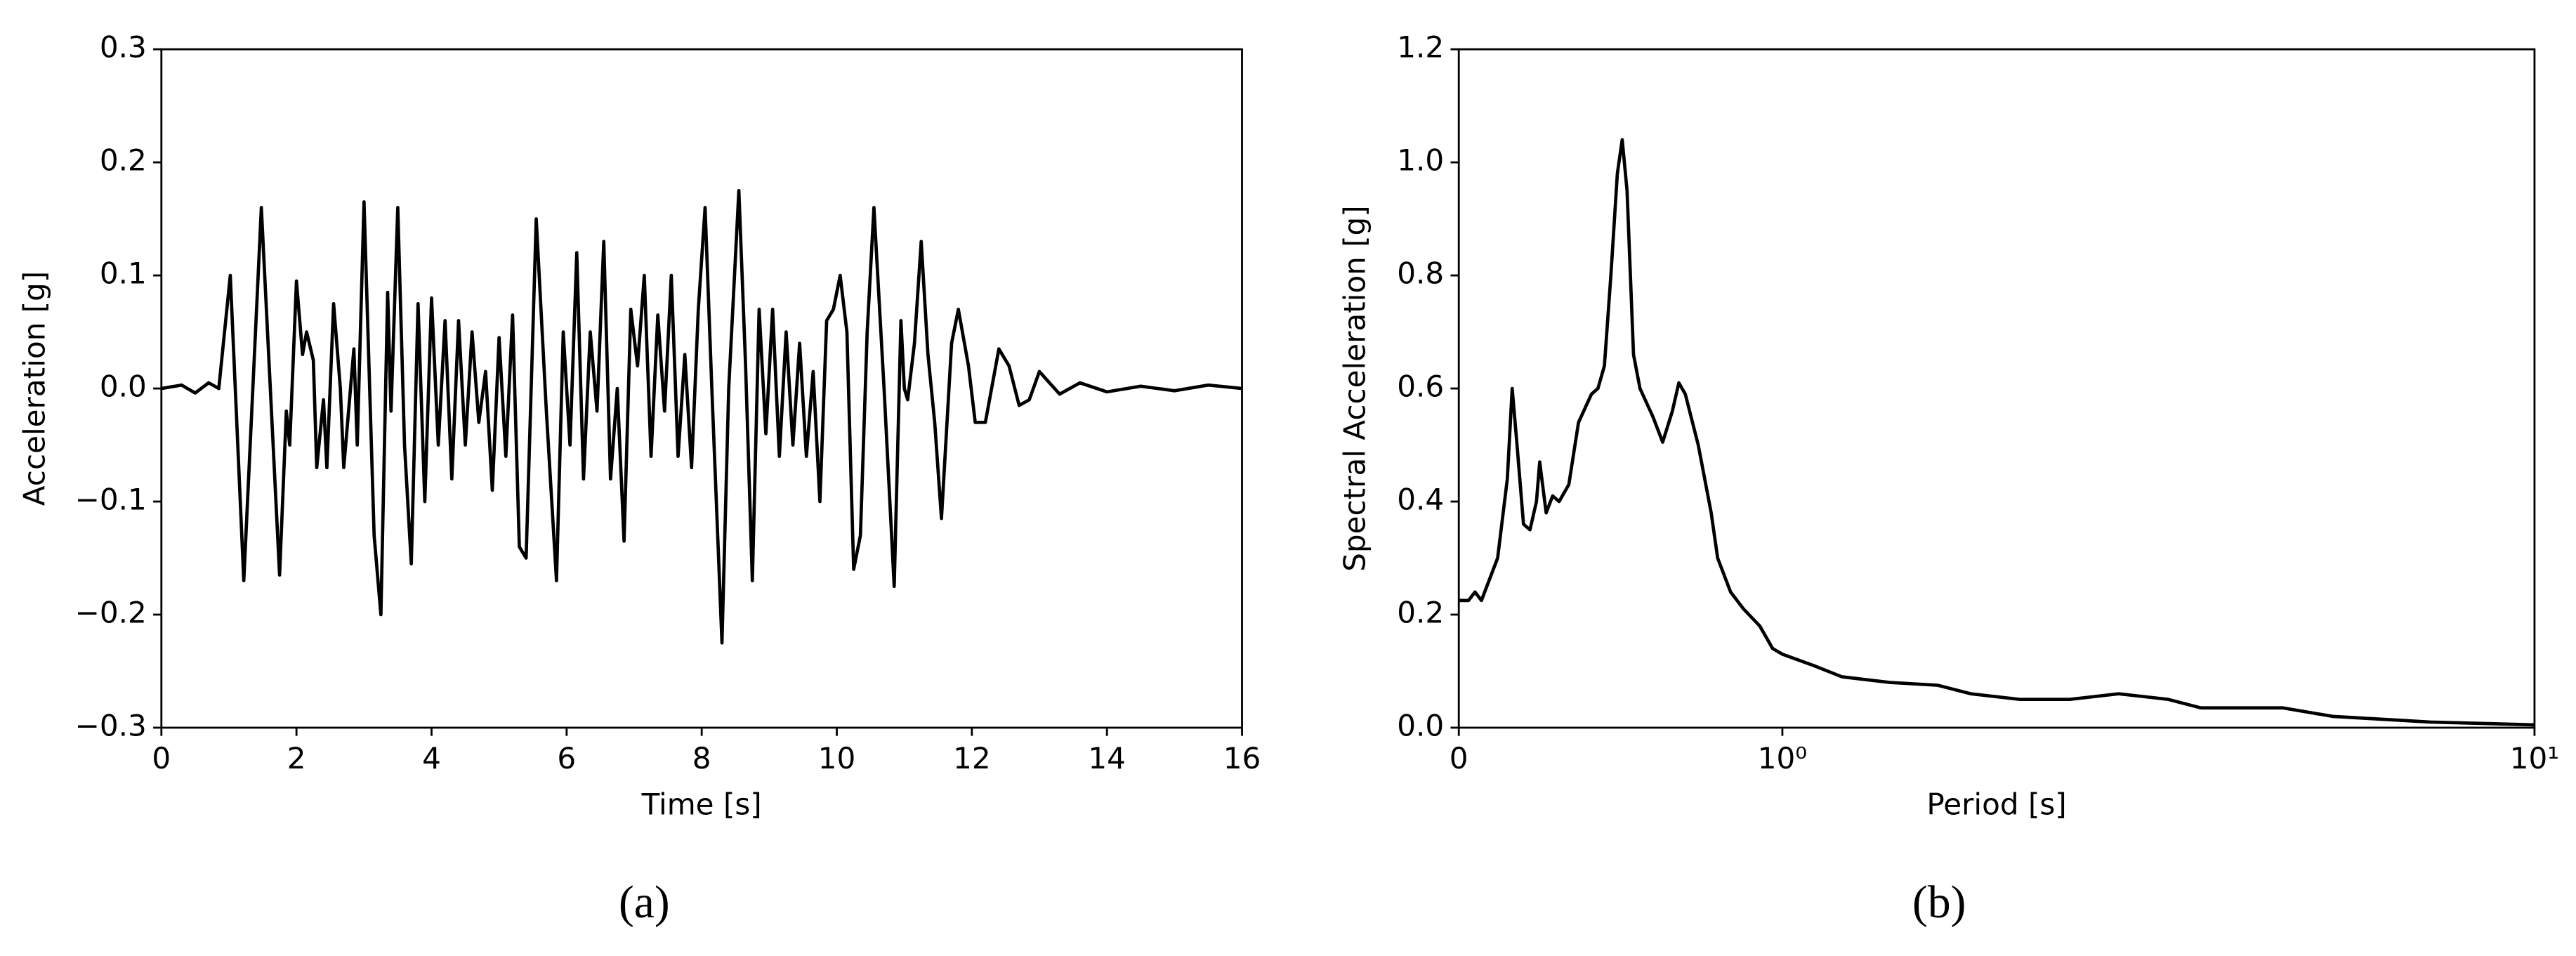 This screenshot has width=2576, height=956. What do you see at coordinates (123, 47) in the screenshot?
I see `y-tick-label: 0.3` at bounding box center [123, 47].